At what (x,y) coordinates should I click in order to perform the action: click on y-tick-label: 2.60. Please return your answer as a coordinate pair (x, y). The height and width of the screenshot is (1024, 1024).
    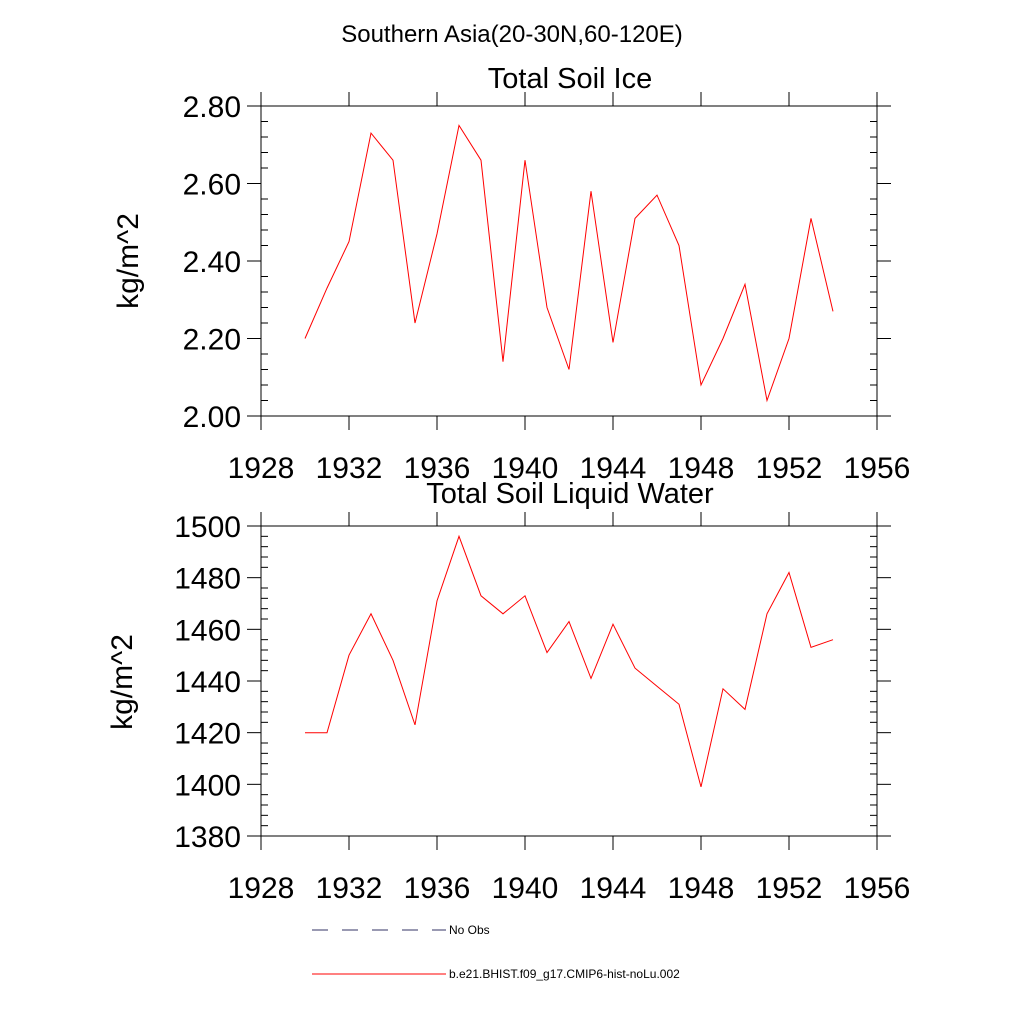
    Looking at the image, I should click on (212, 185).